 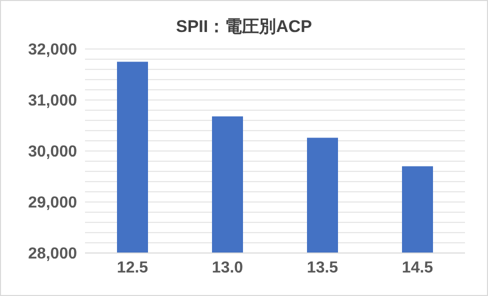 What do you see at coordinates (132, 267) in the screenshot?
I see `x-tick-label: 12.5` at bounding box center [132, 267].